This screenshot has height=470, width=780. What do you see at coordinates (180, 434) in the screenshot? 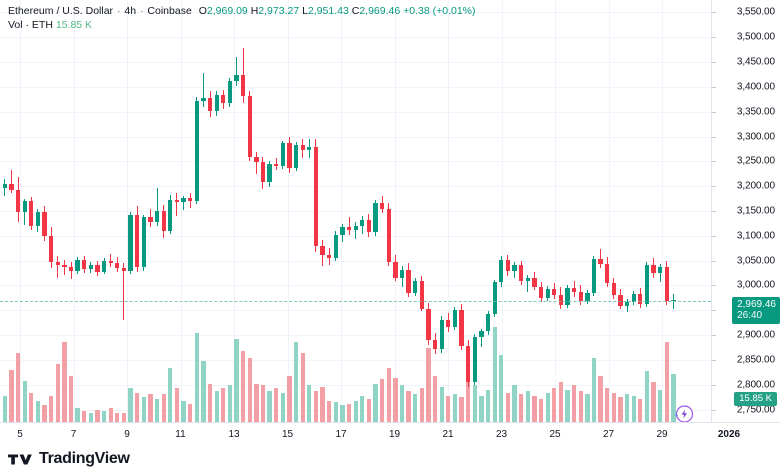
I see `time-tick-label: 11` at bounding box center [180, 434].